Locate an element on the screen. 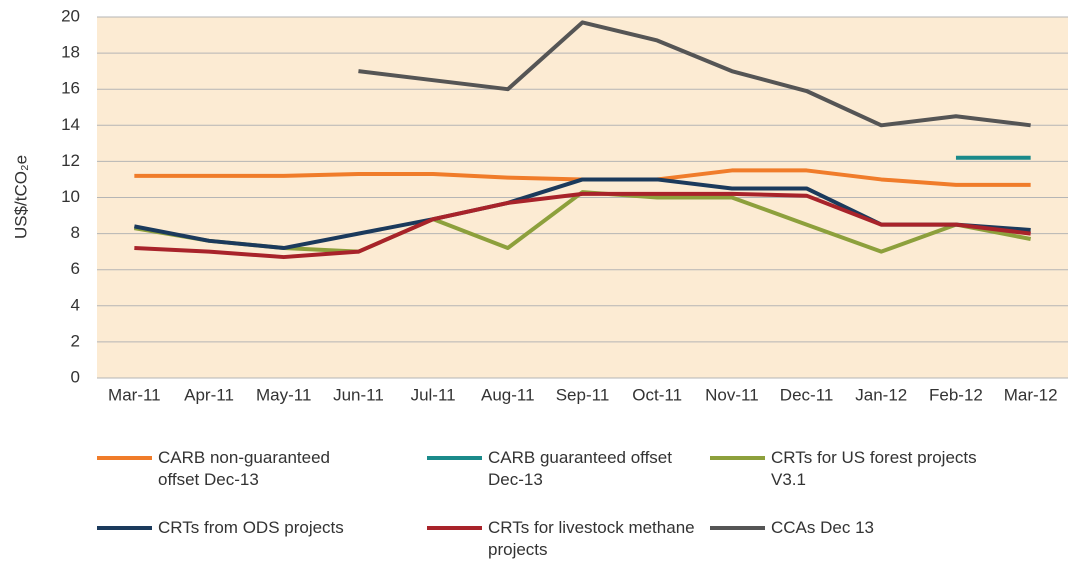 This screenshot has width=1068, height=566. legend-item: CRTs for livestock methane projects is located at coordinates (565, 539).